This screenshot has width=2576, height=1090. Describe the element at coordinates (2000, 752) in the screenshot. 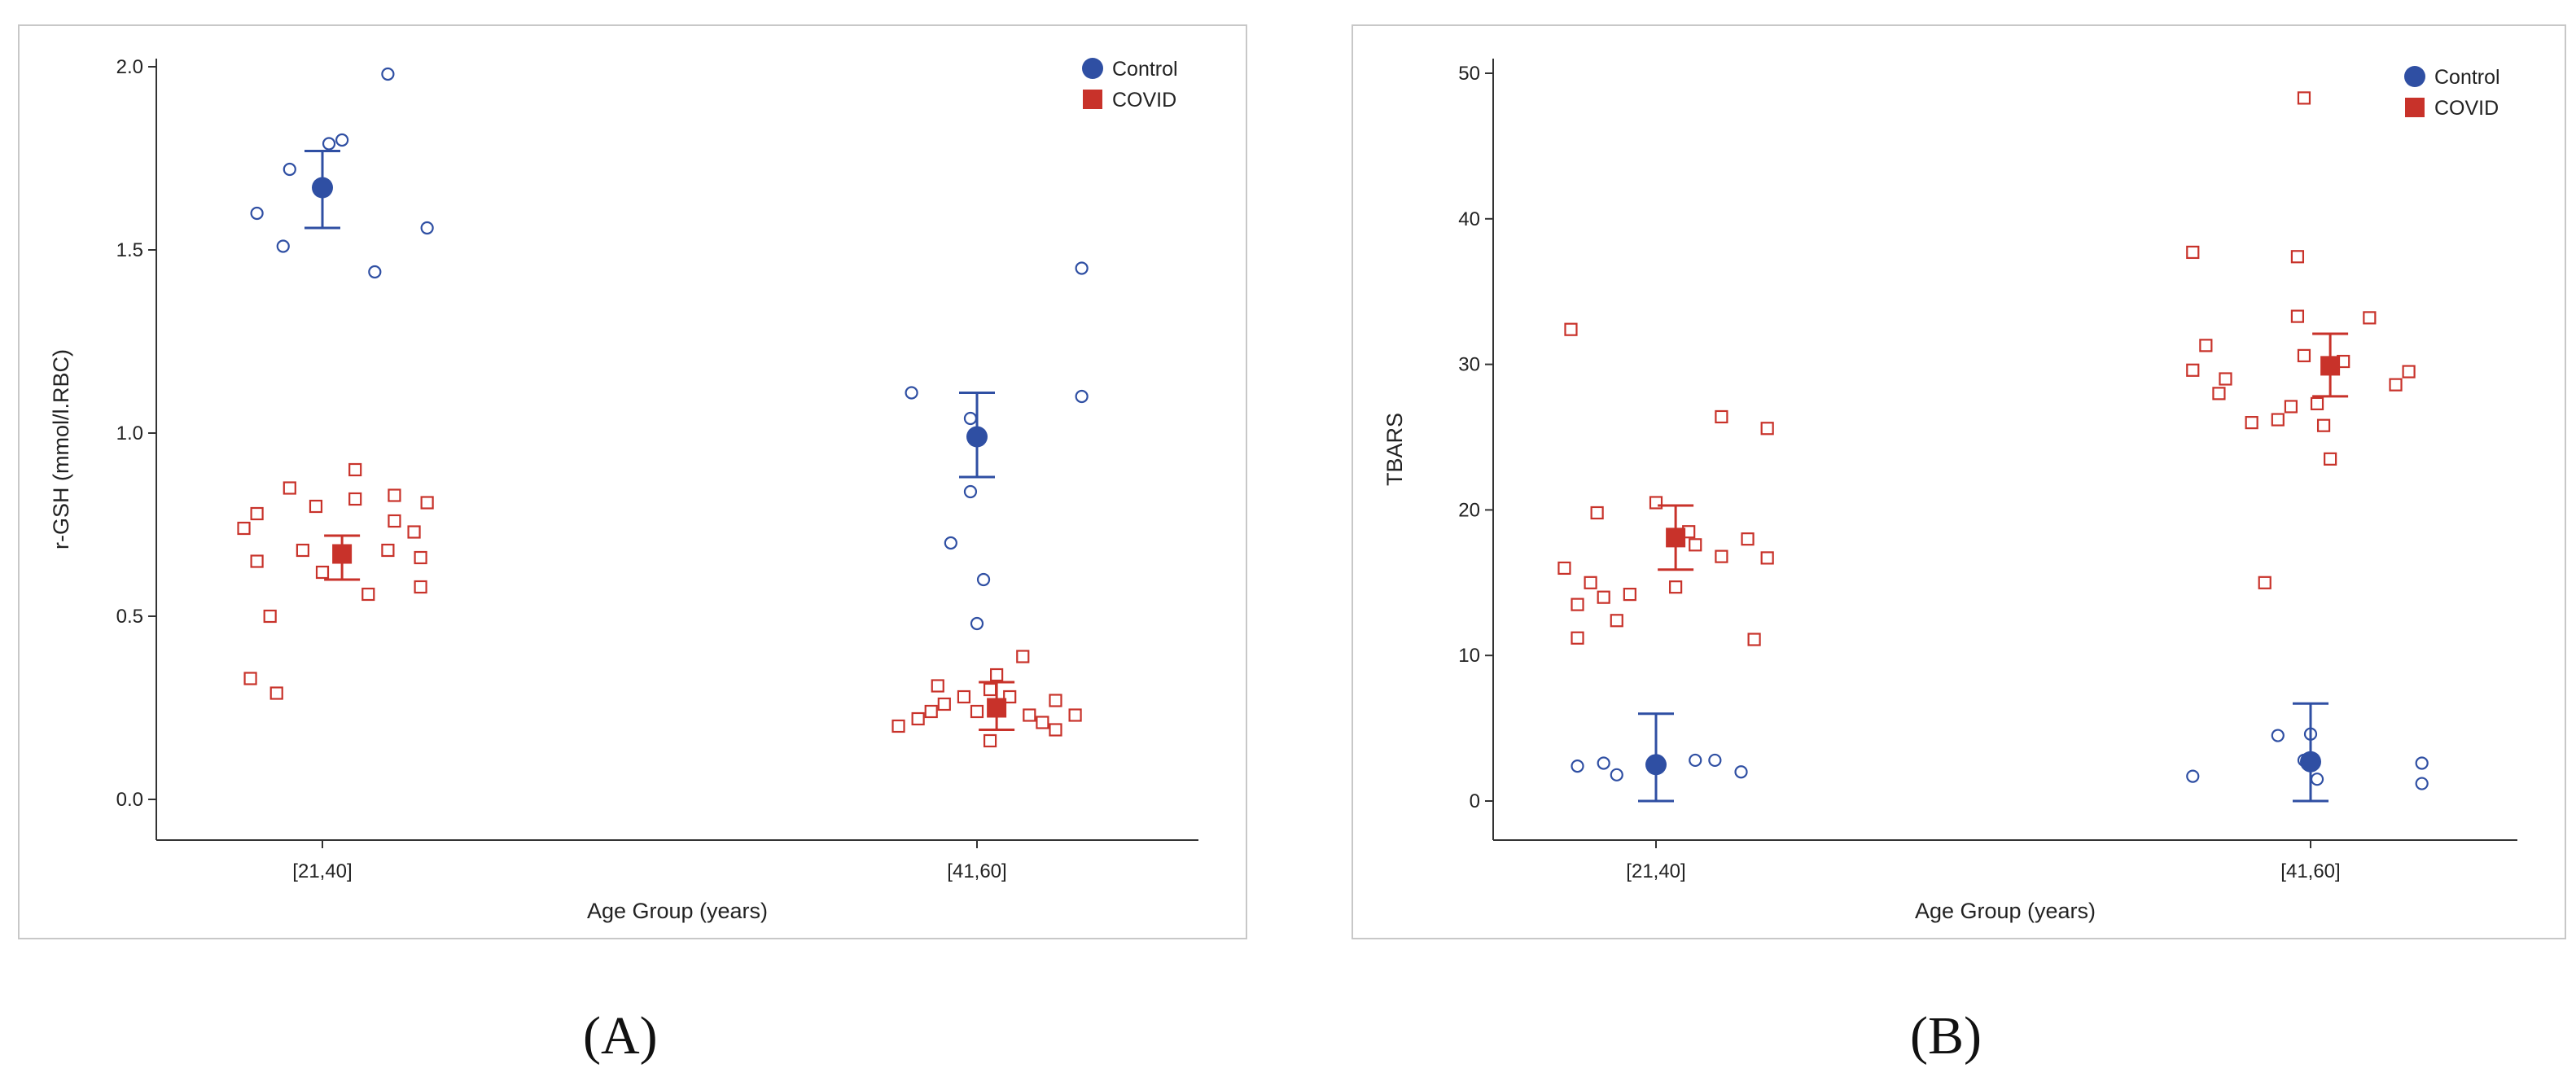

I see `control-series` at that location.